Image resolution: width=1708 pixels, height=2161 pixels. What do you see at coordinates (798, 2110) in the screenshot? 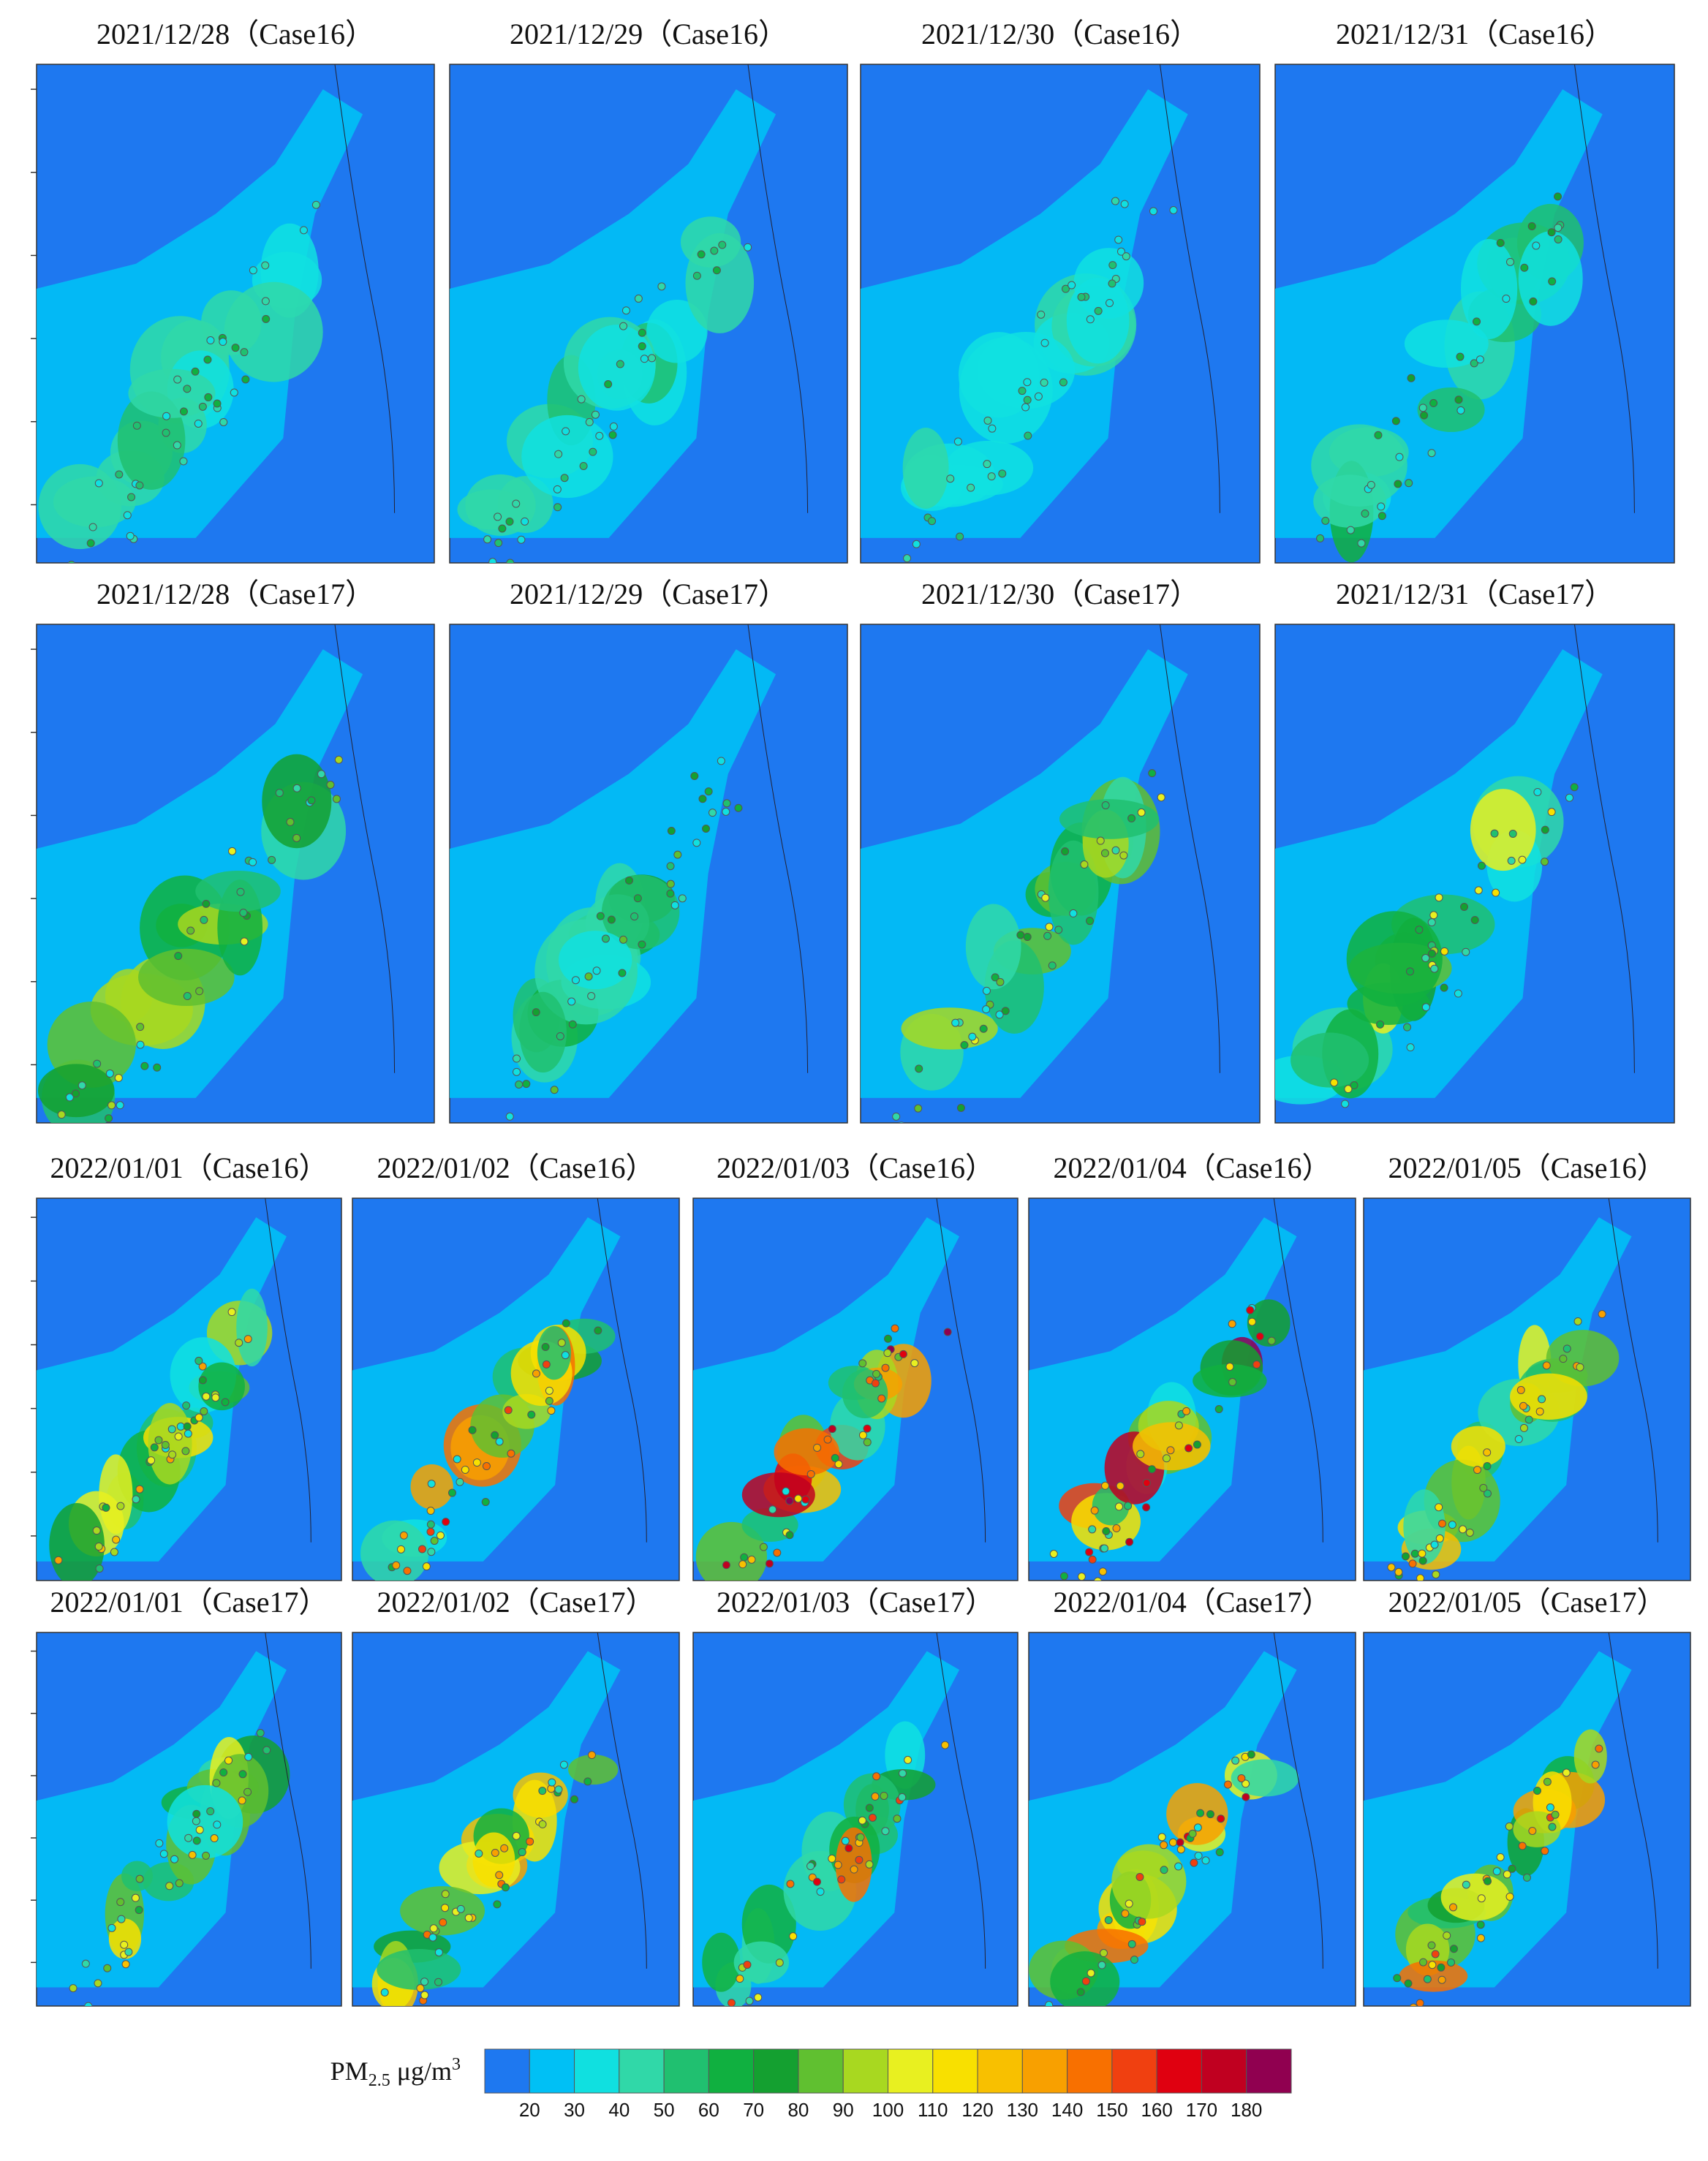
I see `colorbar-tick: 80` at bounding box center [798, 2110].